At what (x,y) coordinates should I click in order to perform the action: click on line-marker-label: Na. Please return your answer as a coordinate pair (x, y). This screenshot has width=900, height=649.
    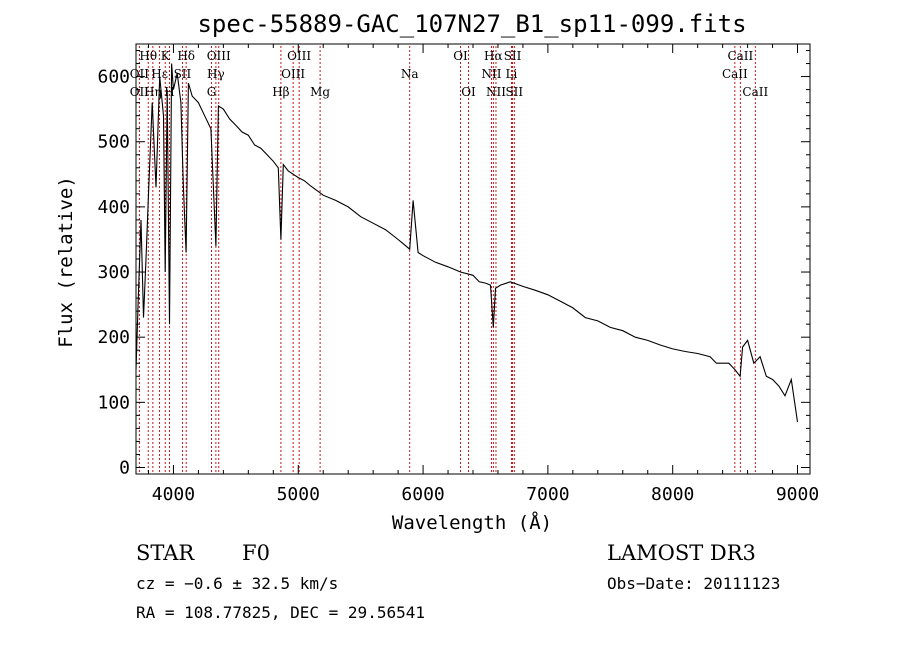
    Looking at the image, I should click on (410, 74).